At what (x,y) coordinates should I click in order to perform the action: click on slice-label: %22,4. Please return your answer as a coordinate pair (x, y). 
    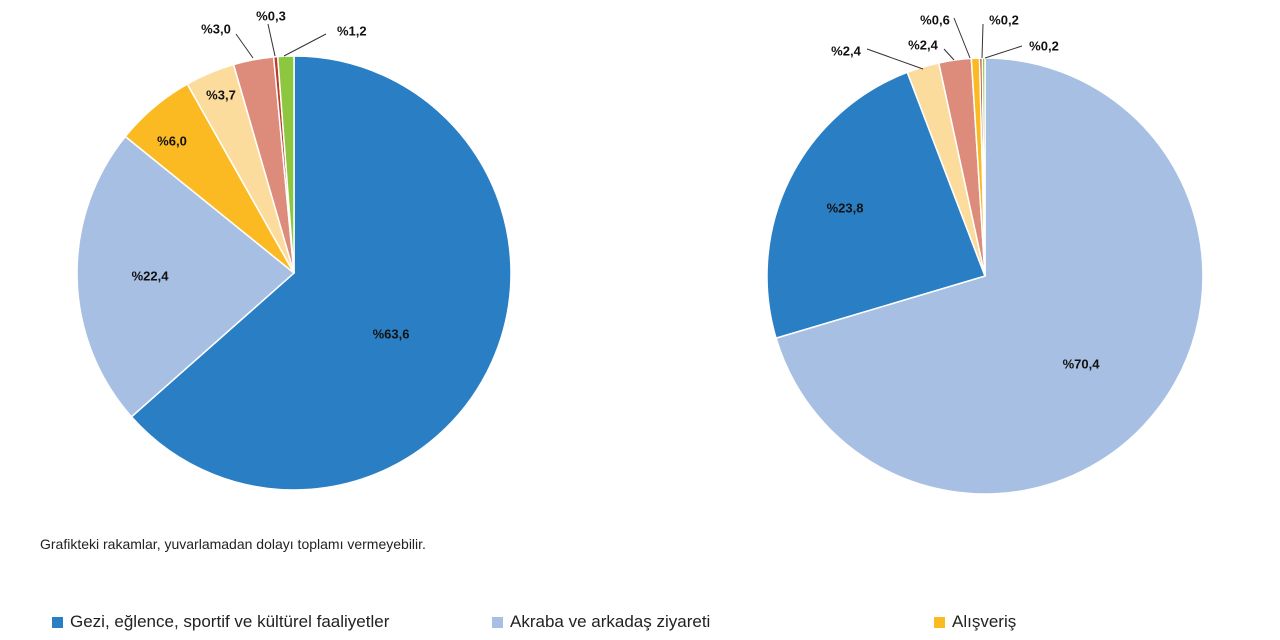
    Looking at the image, I should click on (151, 275).